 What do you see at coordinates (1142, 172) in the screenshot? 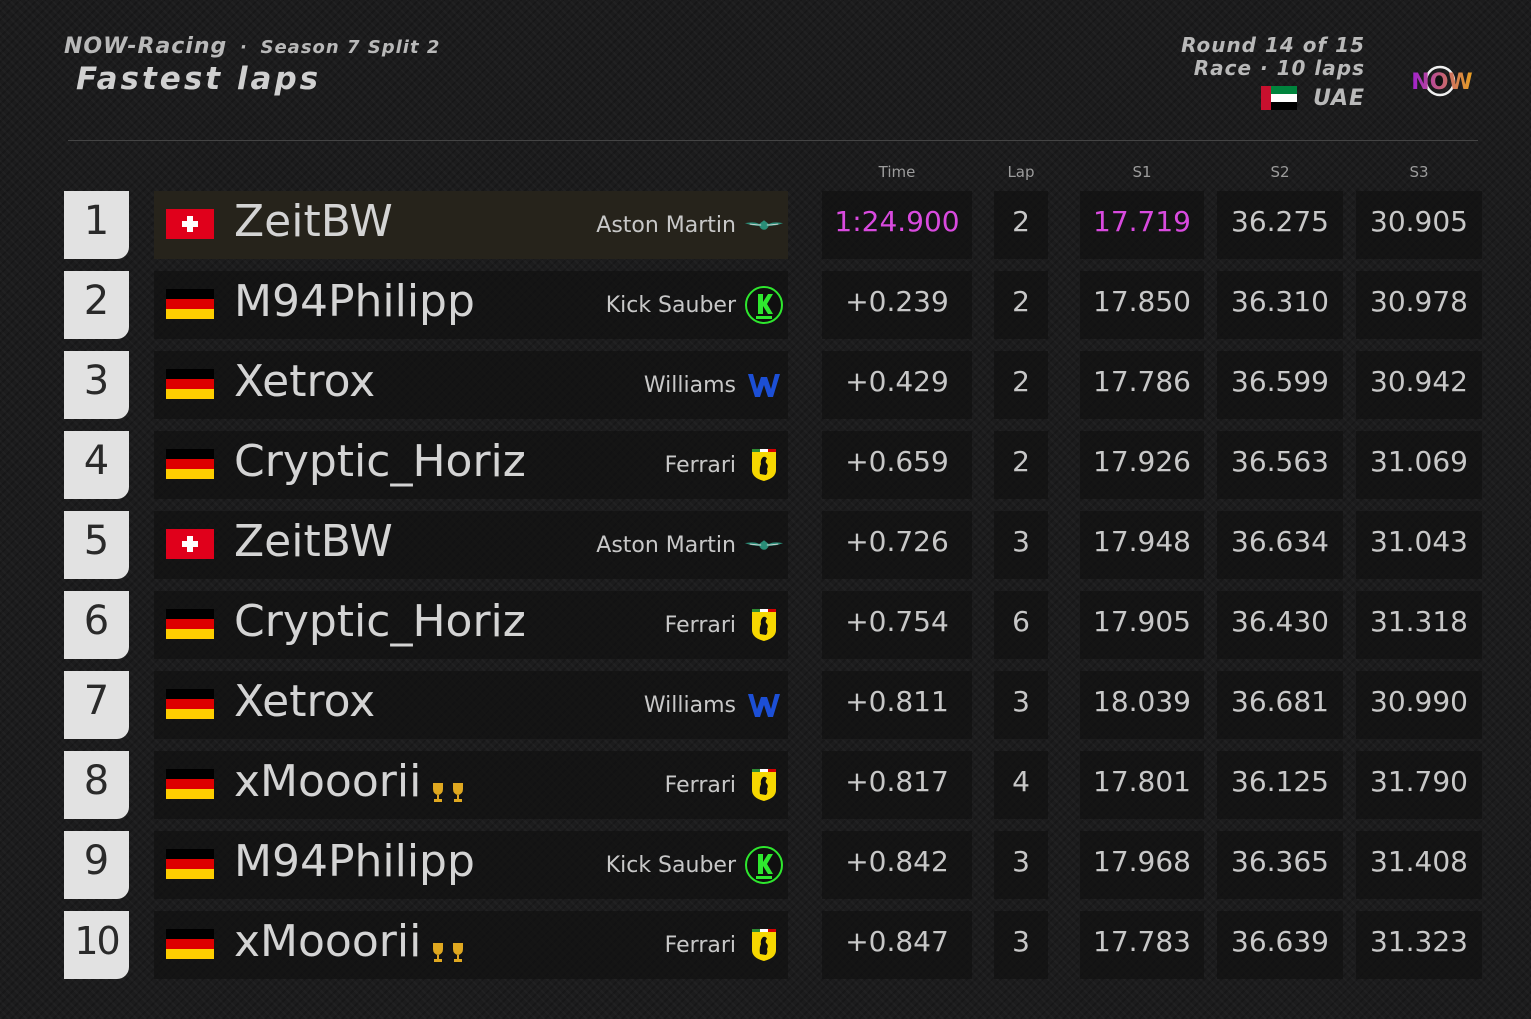
I see `col-header-s1: S1` at bounding box center [1142, 172].